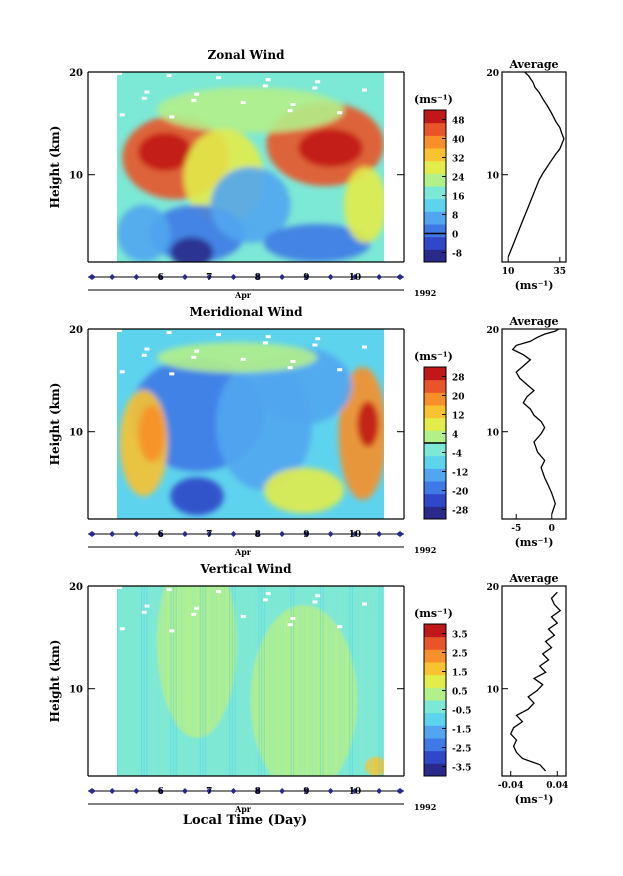 This screenshot has height=876, width=623. What do you see at coordinates (455, 436) in the screenshot?
I see `colorbar-tick-label: 4` at bounding box center [455, 436].